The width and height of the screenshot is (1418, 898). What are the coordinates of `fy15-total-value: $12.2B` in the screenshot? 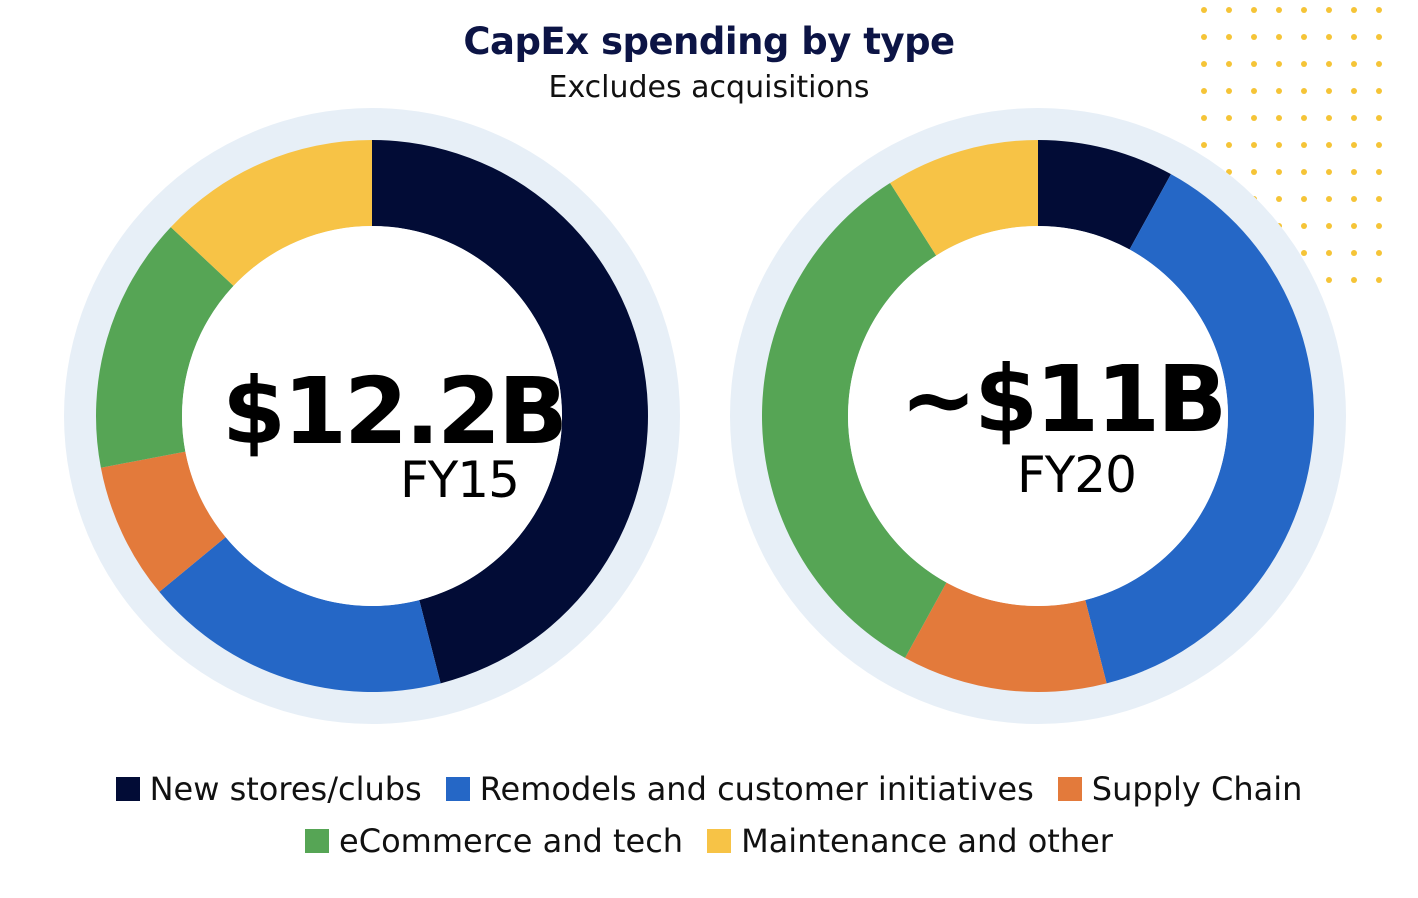 It's located at (395, 411).